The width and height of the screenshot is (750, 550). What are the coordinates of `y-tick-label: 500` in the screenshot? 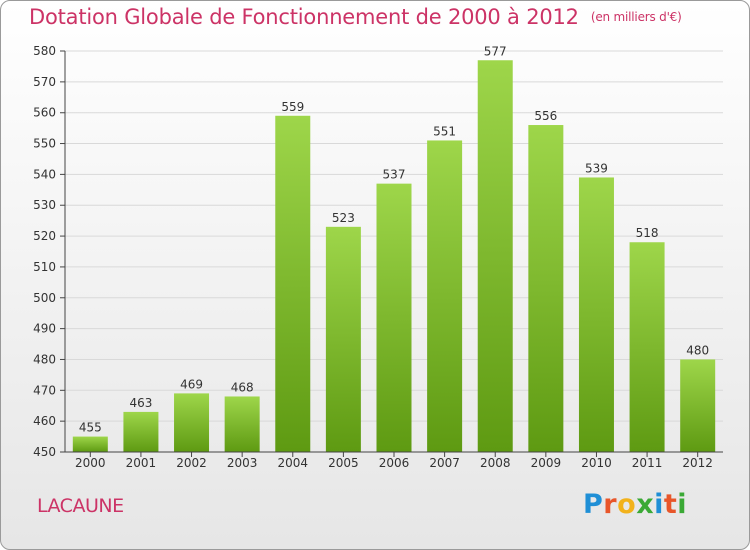 It's located at (44, 298).